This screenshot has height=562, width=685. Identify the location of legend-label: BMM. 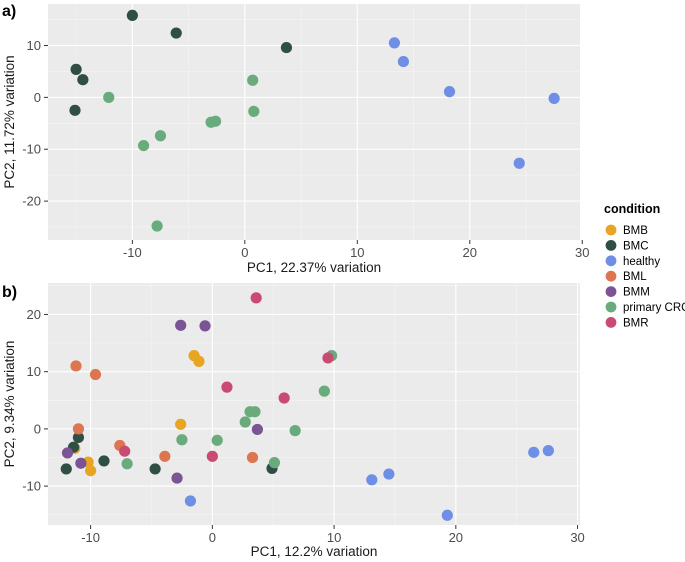
(636, 293).